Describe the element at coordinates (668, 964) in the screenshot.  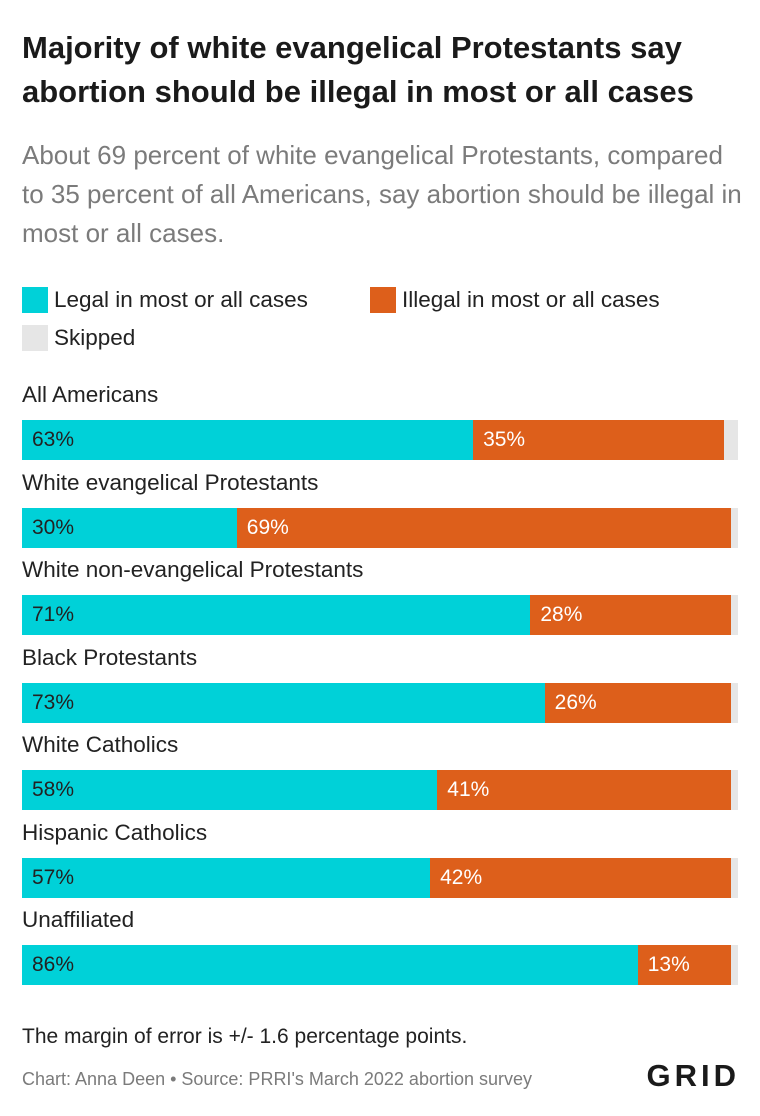
I see `data-label-illegal: 13%` at that location.